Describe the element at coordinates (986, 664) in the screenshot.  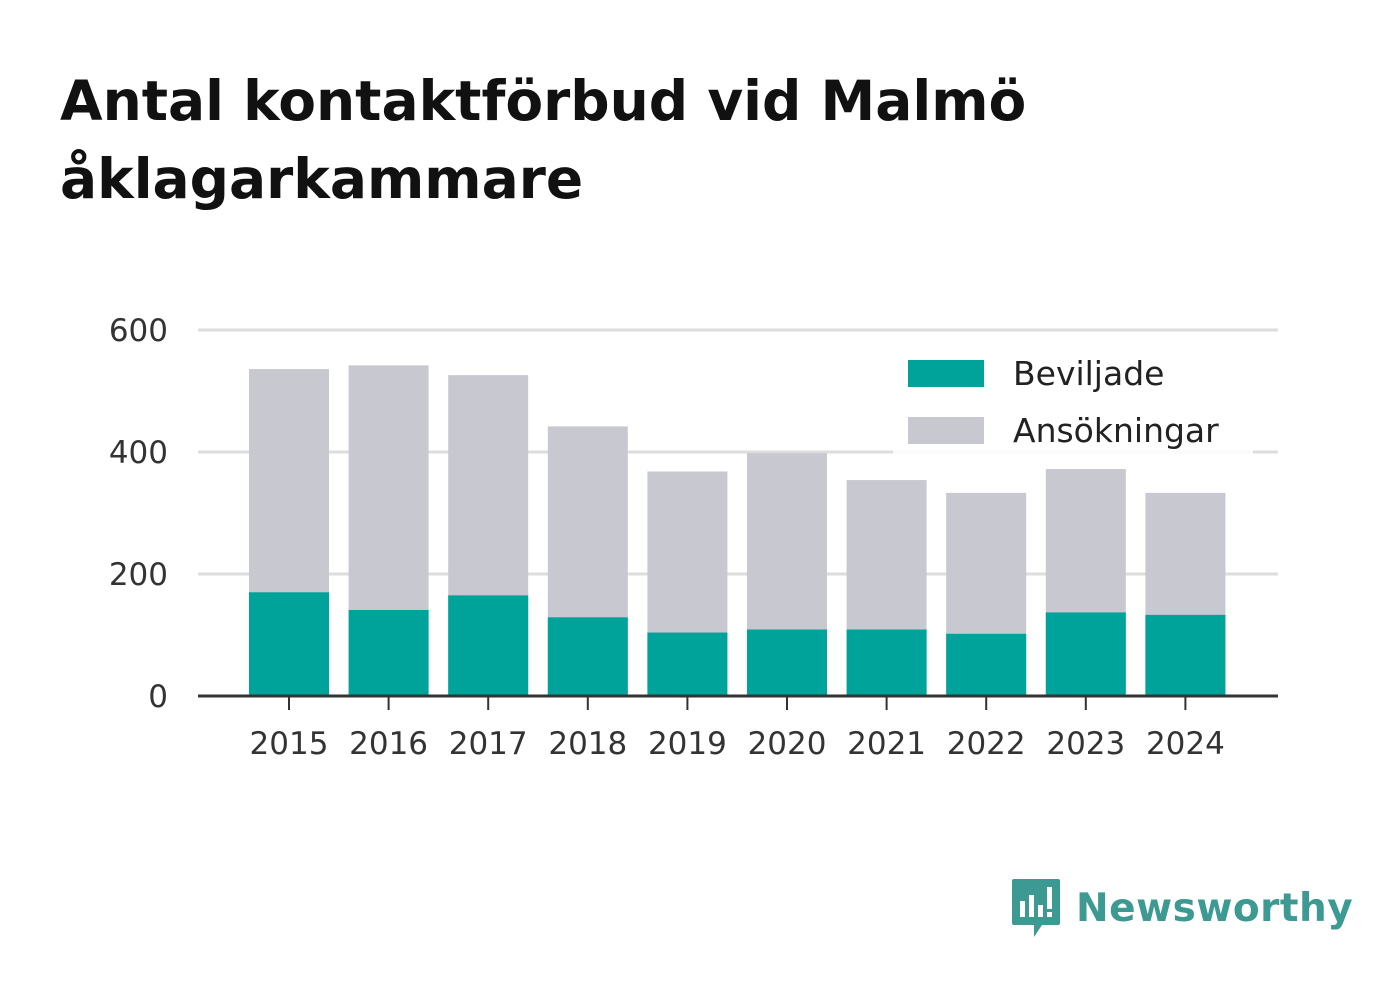
I see `bar-beviljade-2022` at that location.